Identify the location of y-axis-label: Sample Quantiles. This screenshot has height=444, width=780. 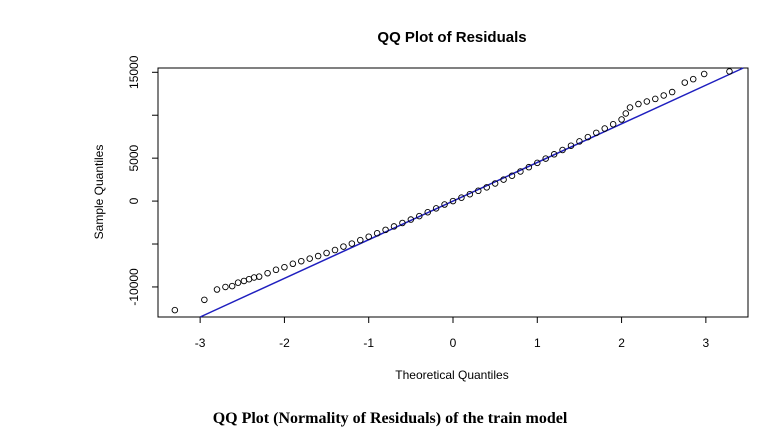
(99, 192).